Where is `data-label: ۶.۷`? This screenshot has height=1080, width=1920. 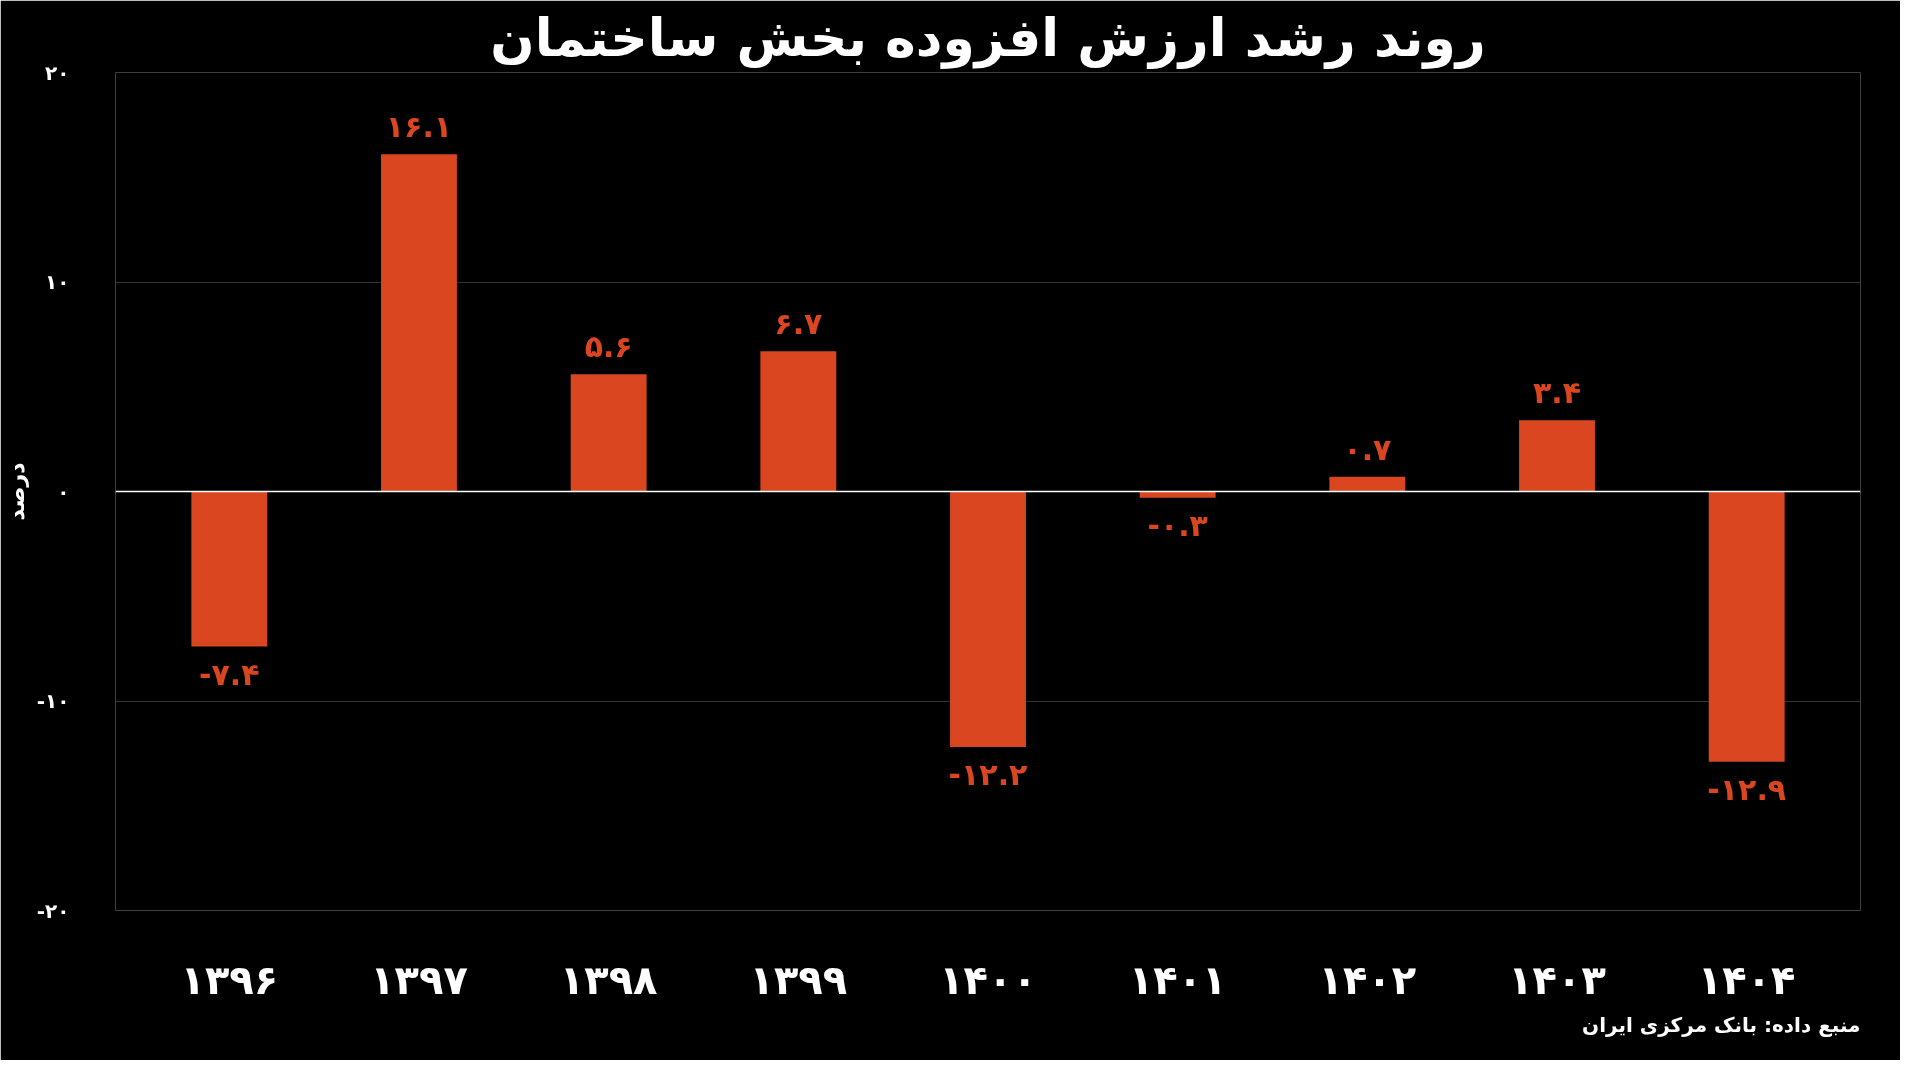 data-label: ۶.۷ is located at coordinates (798, 324).